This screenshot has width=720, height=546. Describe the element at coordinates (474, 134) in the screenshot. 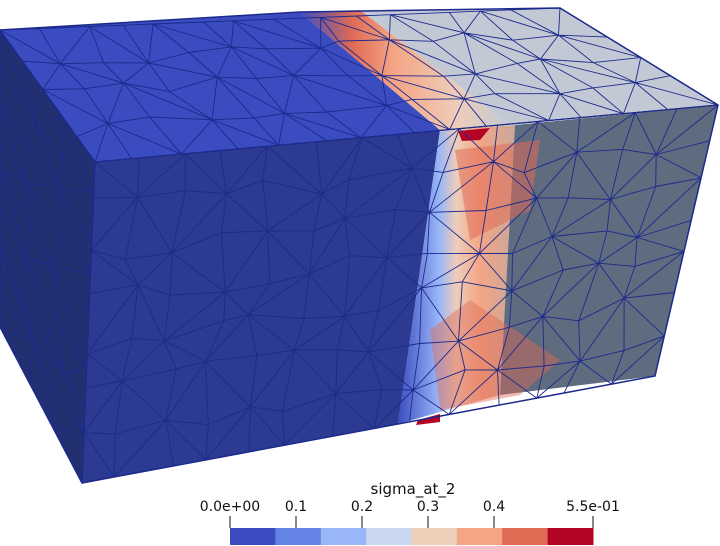

I see `stress-hotspot` at that location.